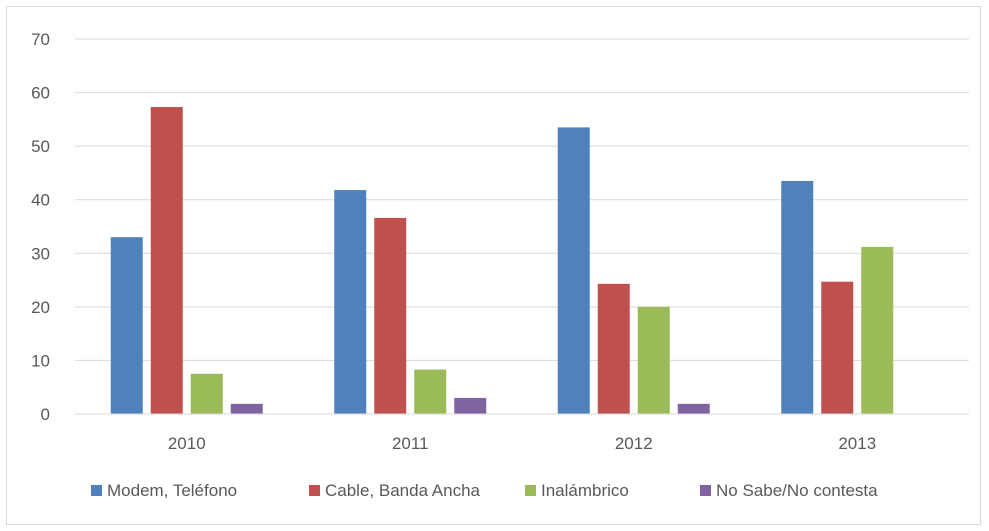  I want to click on bar-no-sabe-no-contesta-2012, so click(693, 408).